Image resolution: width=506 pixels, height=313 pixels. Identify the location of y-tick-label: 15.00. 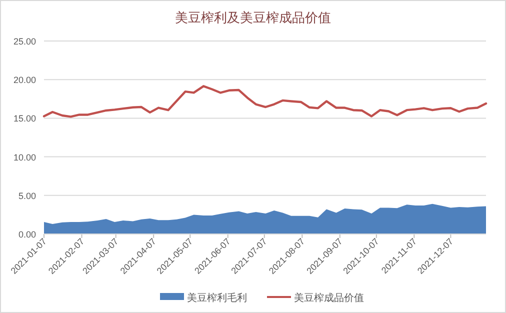
(24, 119).